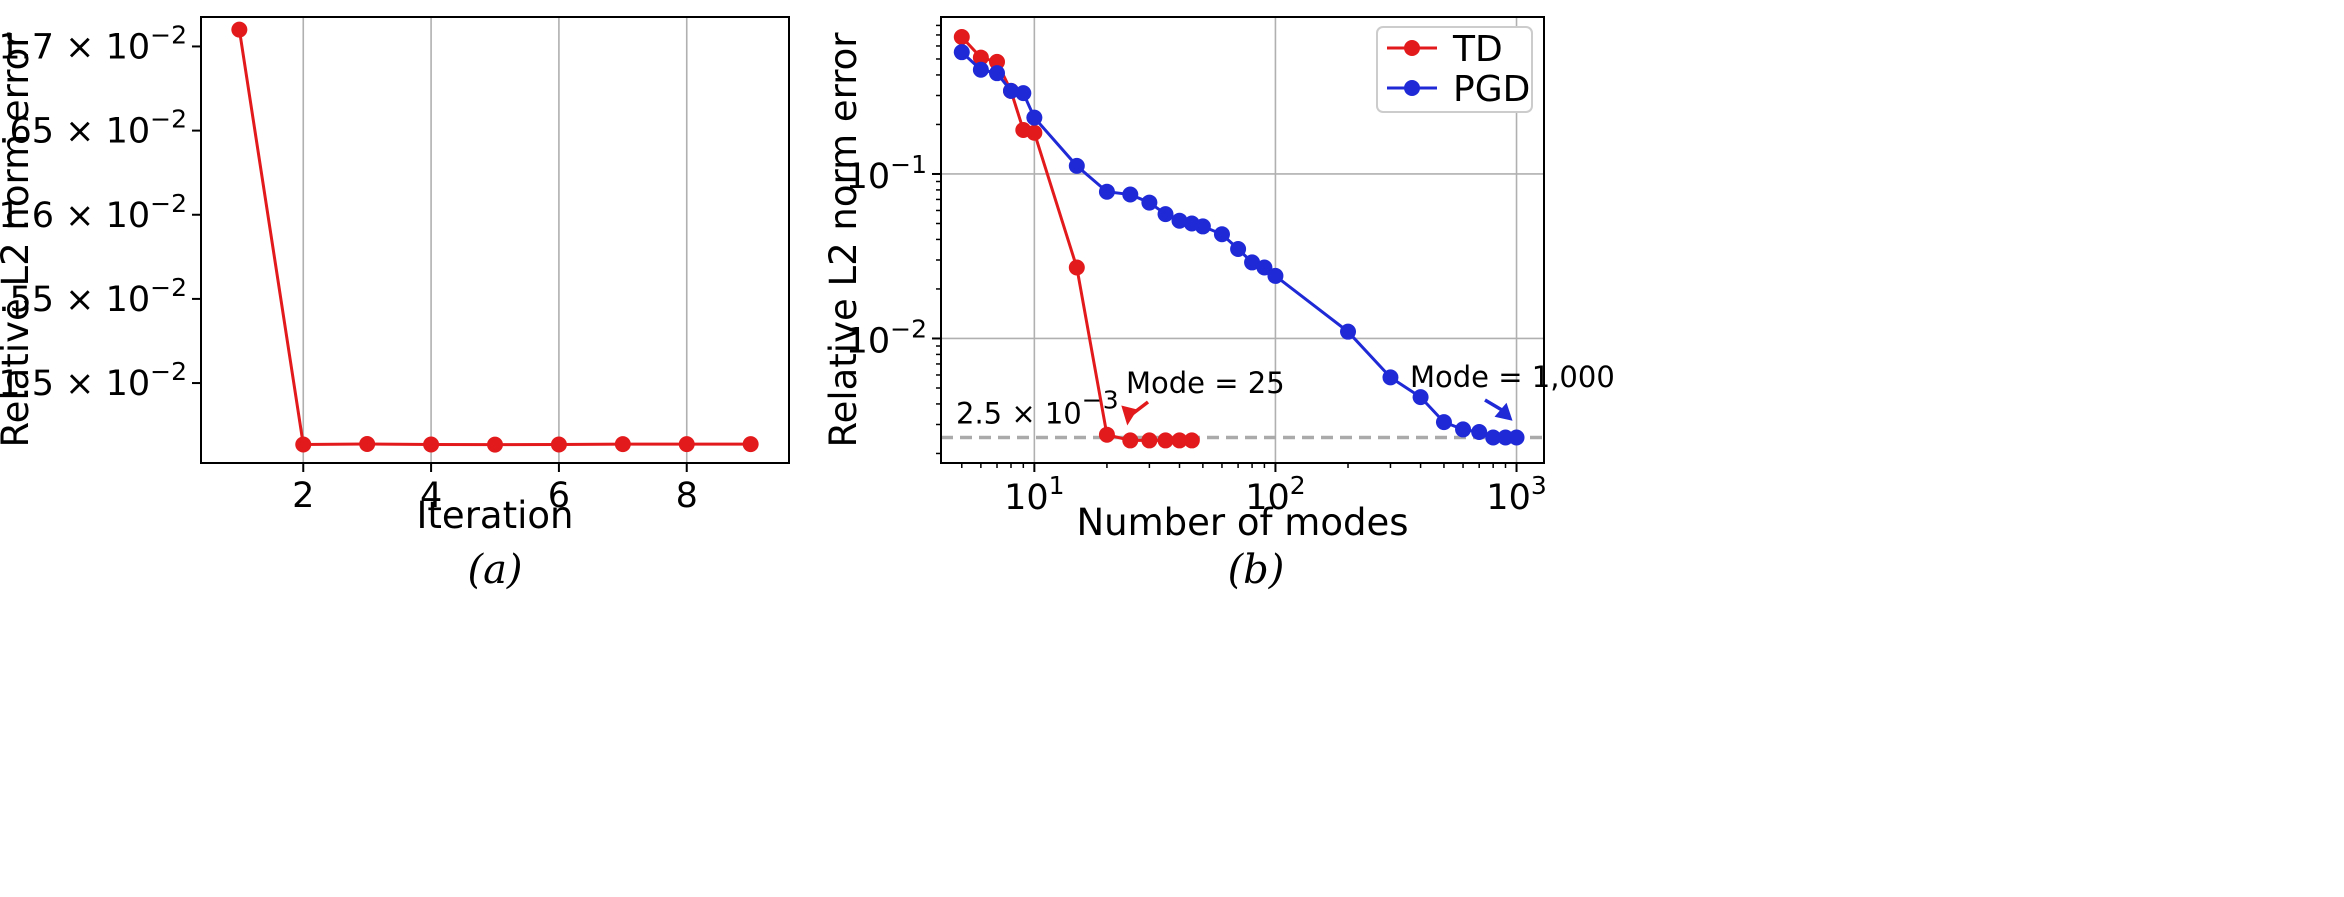 The image size is (2344, 897). Describe the element at coordinates (75, 132) in the screenshot. I see `a-ytick-label-3-base: 1.65 × 10` at that location.